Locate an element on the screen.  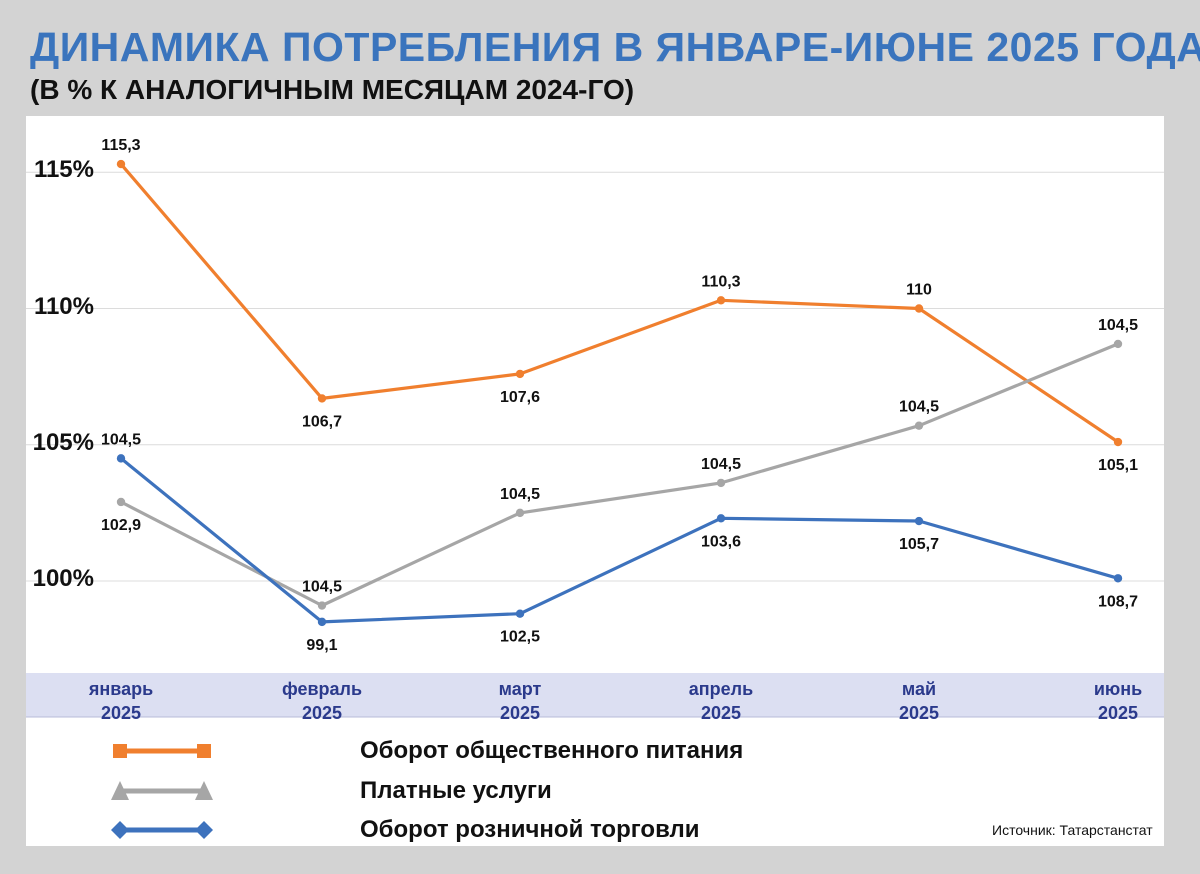
data-label: 102,5 is located at coordinates (520, 637).